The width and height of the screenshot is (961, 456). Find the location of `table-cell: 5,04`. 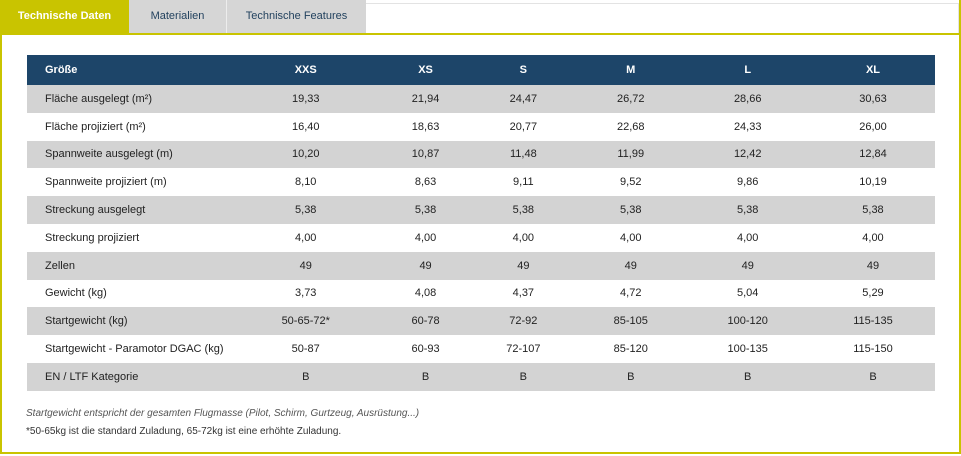

table-cell: 5,04 is located at coordinates (747, 293).